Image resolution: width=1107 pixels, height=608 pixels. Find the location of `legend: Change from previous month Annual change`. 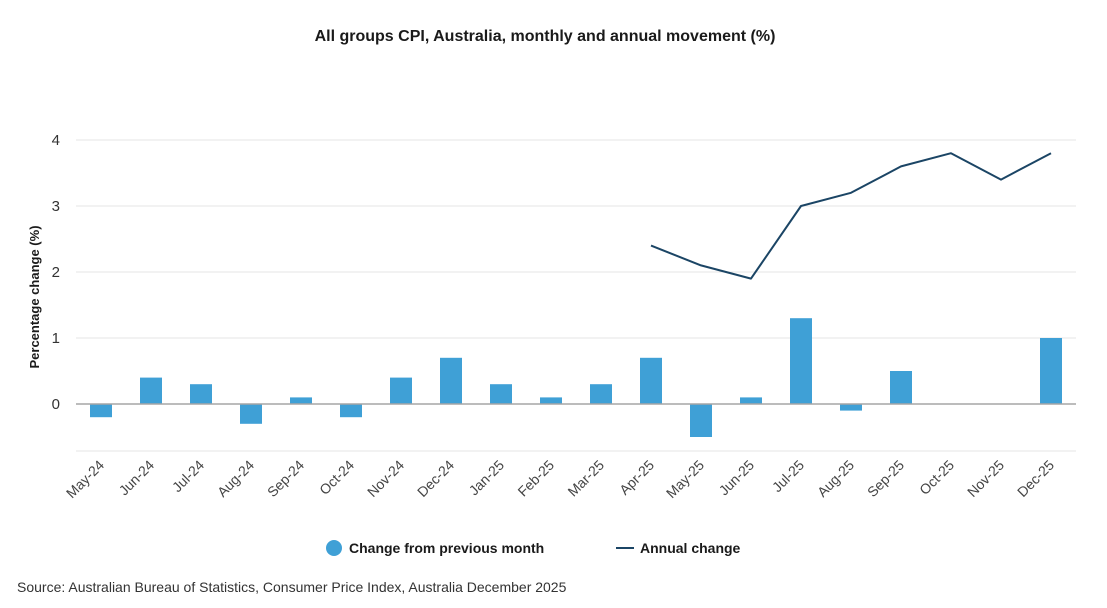

legend: Change from previous month Annual change is located at coordinates (533, 548).